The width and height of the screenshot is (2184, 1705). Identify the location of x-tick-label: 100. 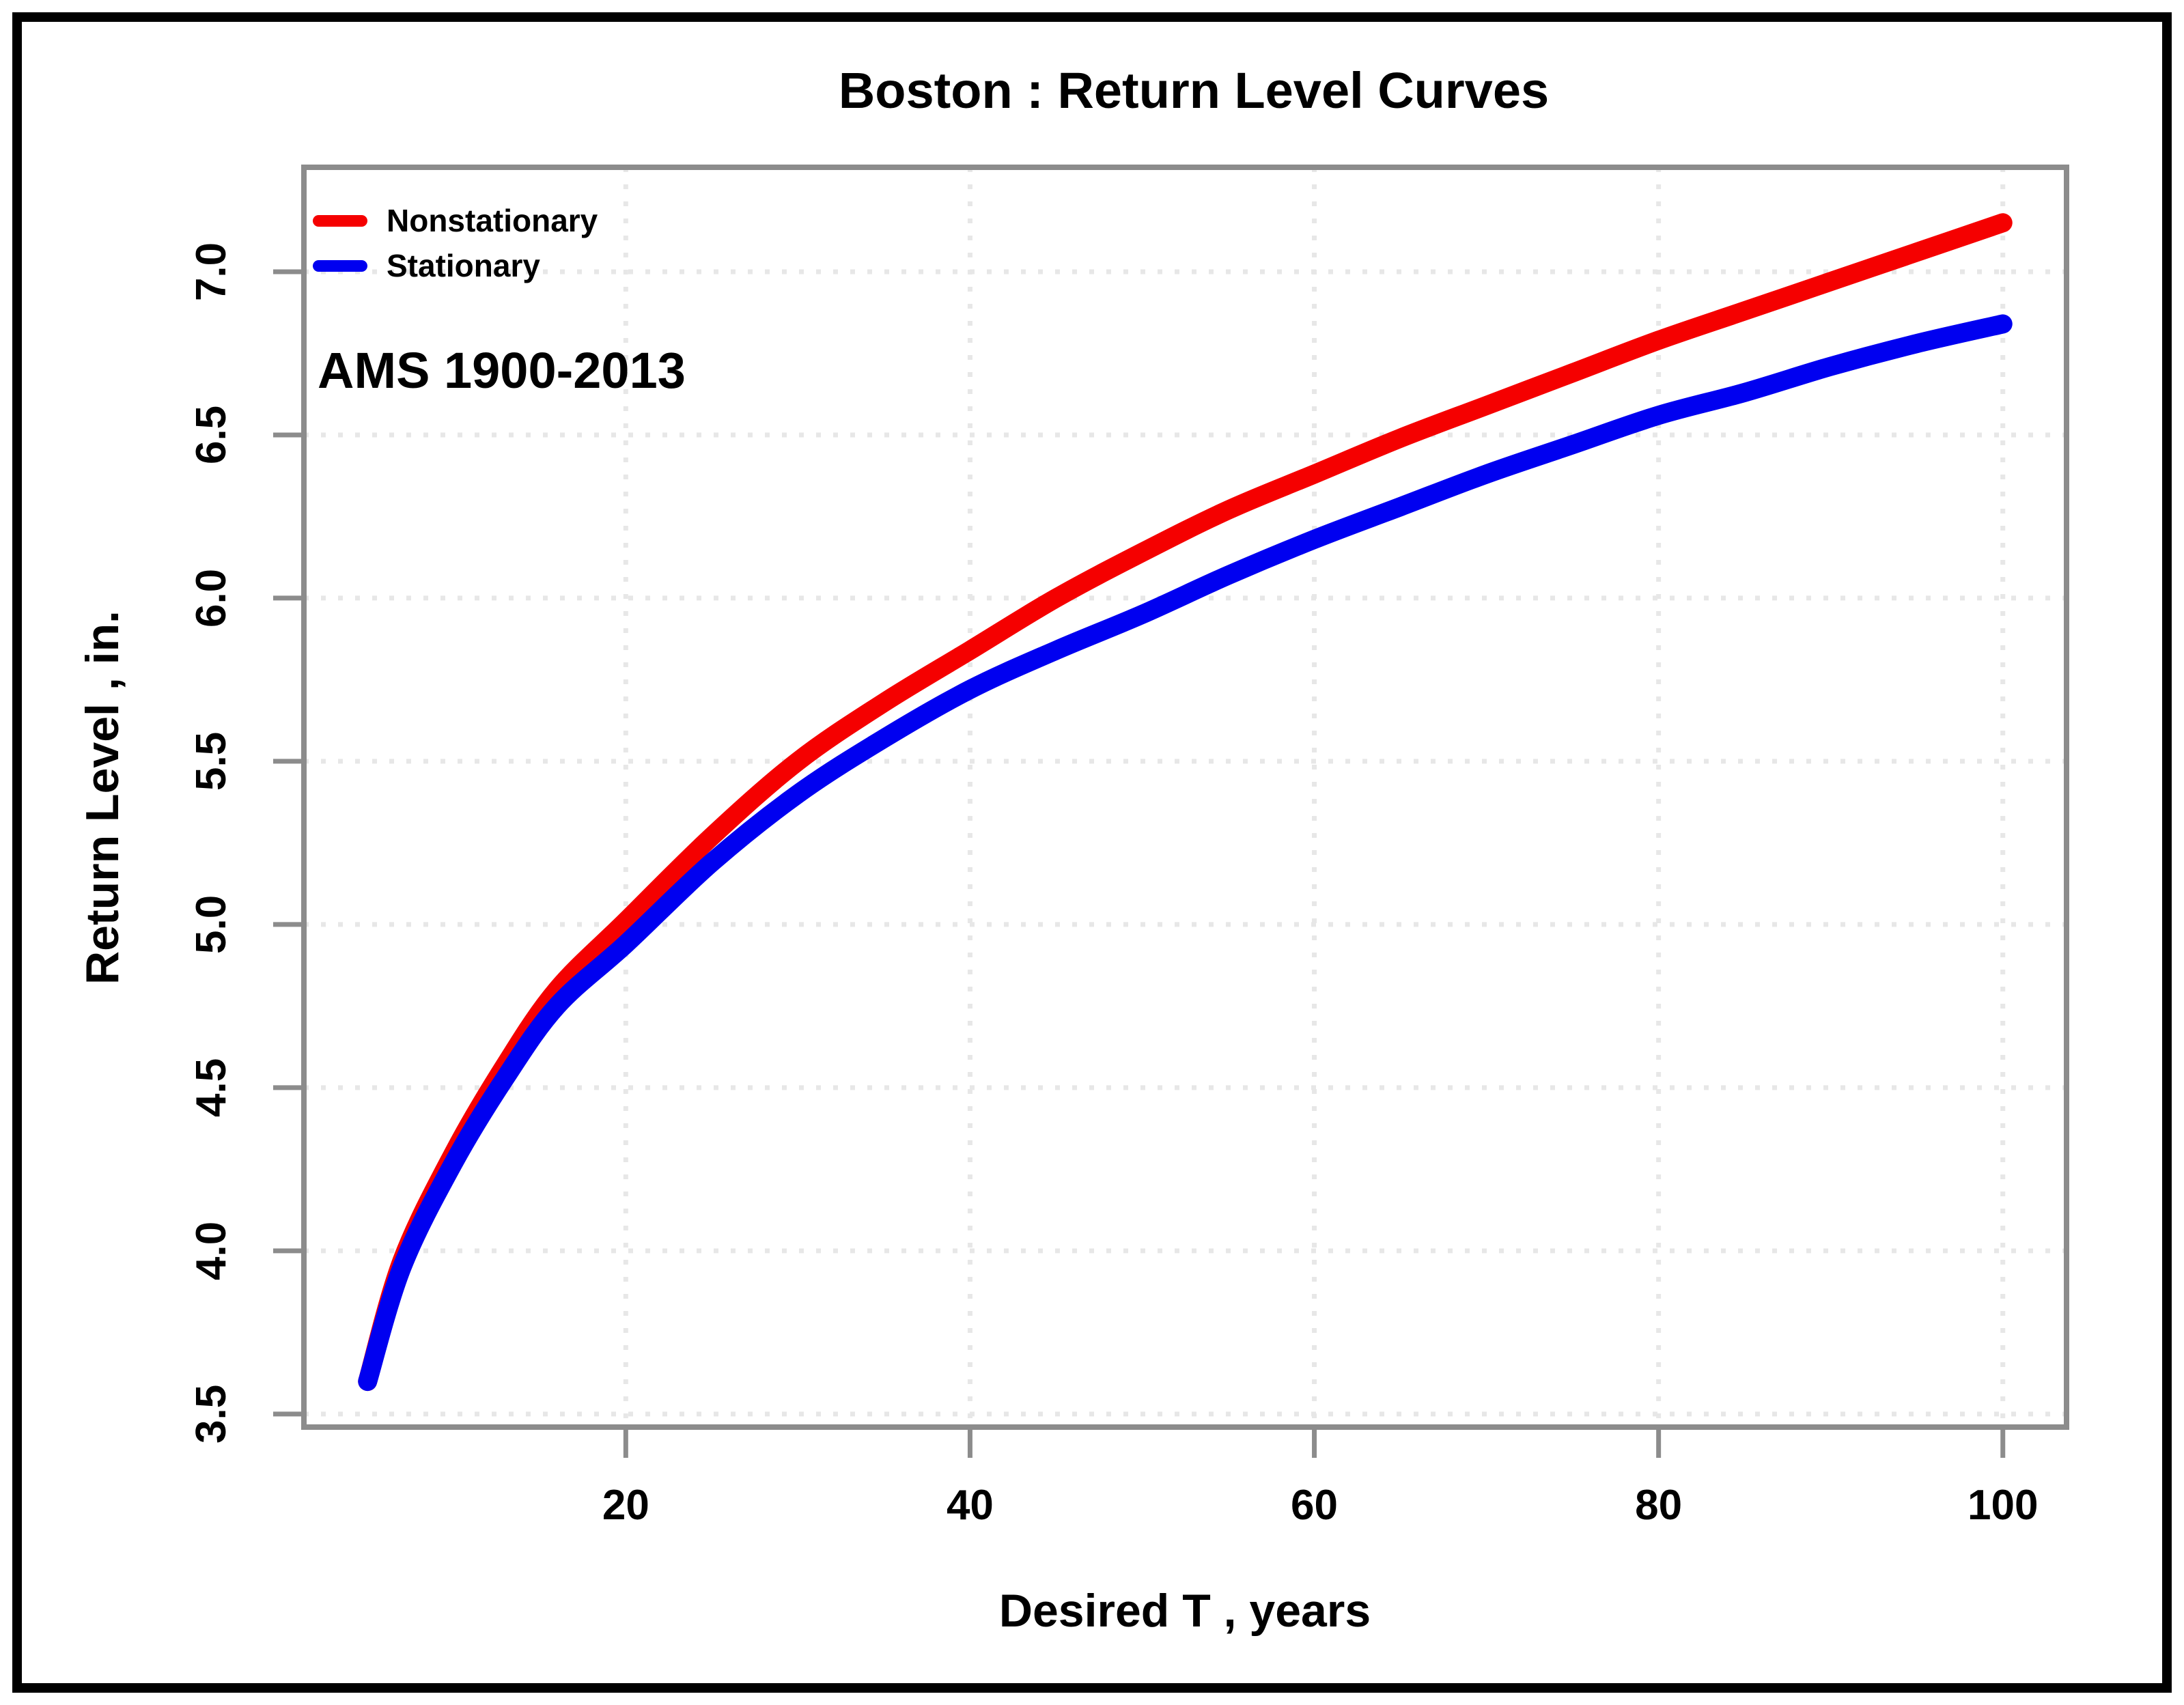
(2003, 1505).